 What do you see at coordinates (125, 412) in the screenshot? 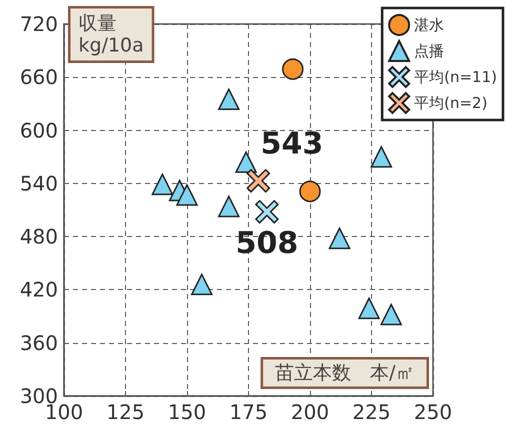
I see `x-tick-label: 125` at bounding box center [125, 412].